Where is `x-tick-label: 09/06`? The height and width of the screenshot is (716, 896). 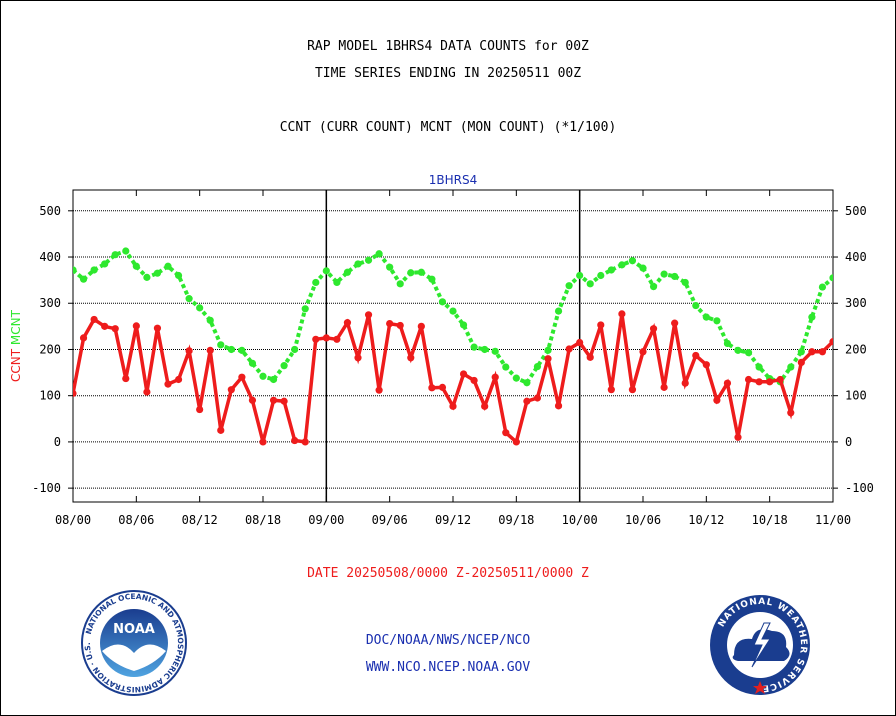
x-tick-label: 09/06 is located at coordinates (390, 520).